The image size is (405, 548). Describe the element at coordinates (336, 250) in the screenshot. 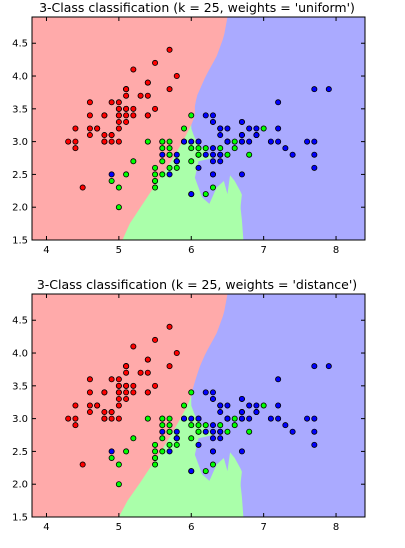

I see `x-tick-label: 8` at that location.